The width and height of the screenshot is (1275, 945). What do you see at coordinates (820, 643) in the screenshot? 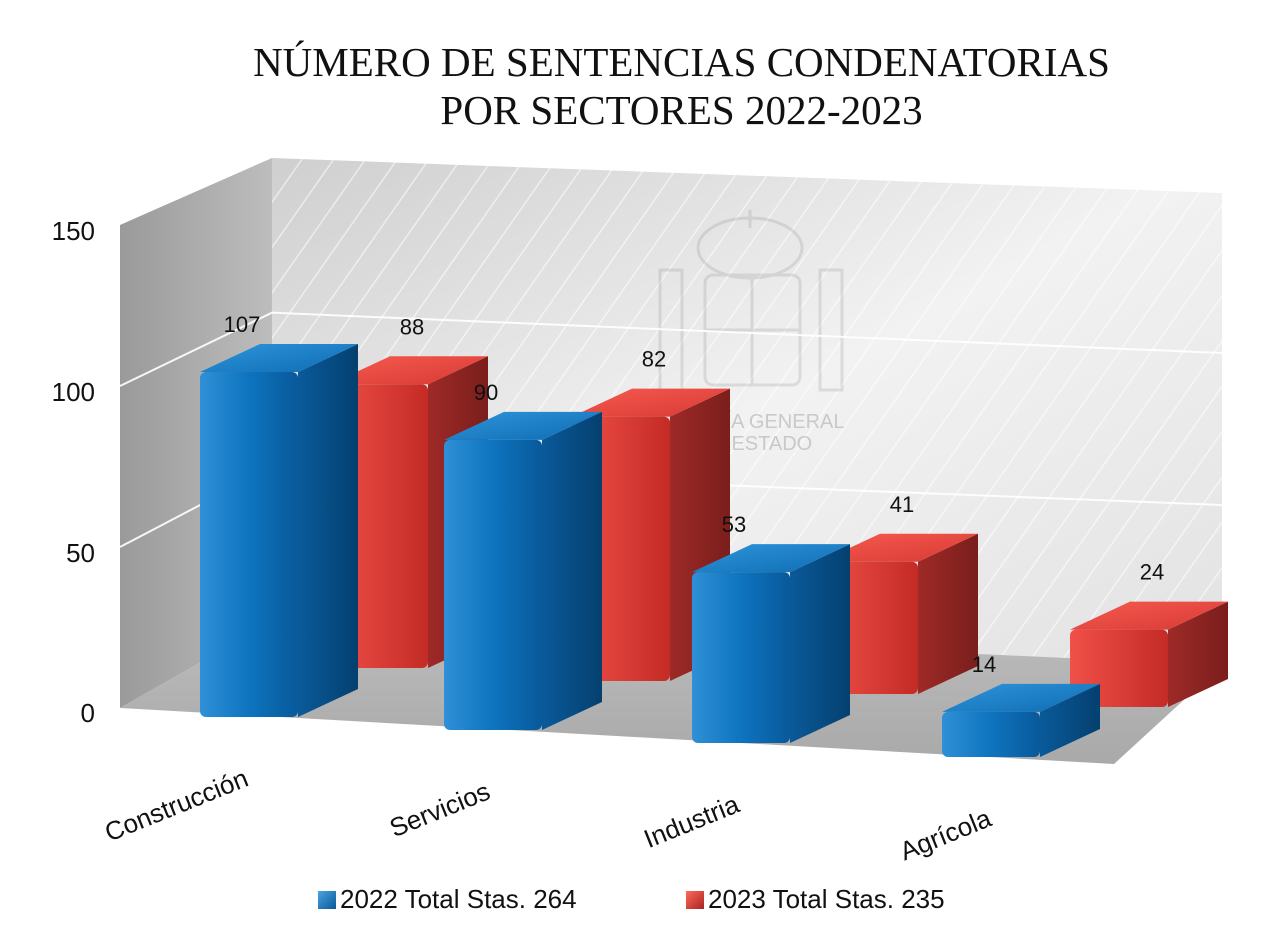
I see `bar-2022-industria-side` at bounding box center [820, 643].